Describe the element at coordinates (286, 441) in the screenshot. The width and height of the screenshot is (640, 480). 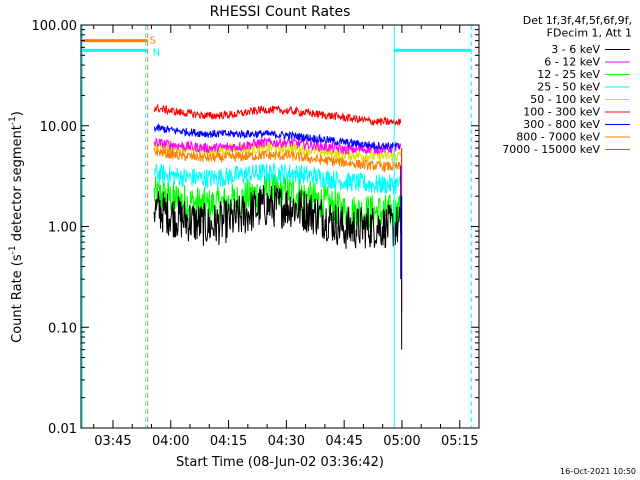
I see `x-tick-label: 04:30` at that location.